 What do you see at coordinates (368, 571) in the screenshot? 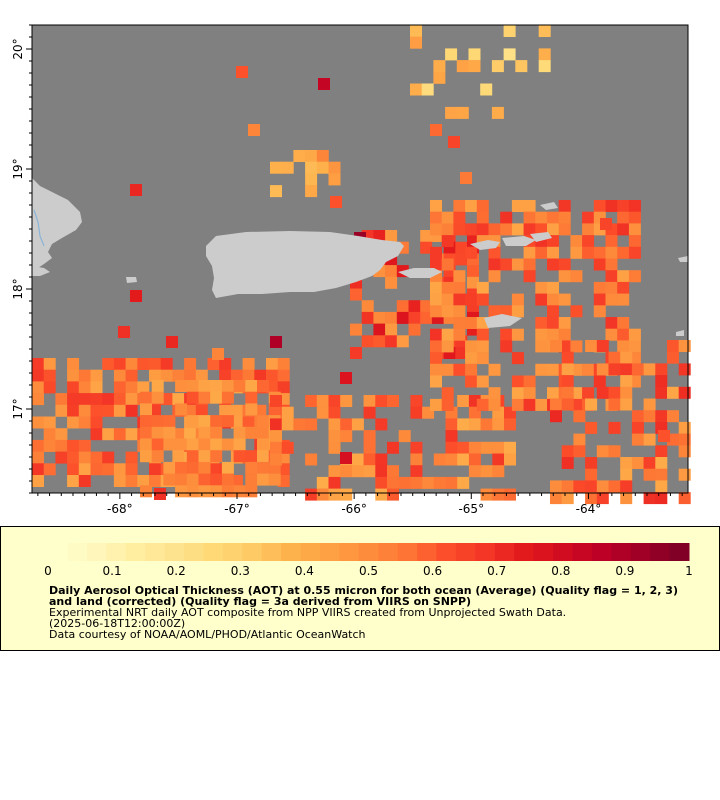
I see `colorbar-tick-label: 0.5` at bounding box center [368, 571].